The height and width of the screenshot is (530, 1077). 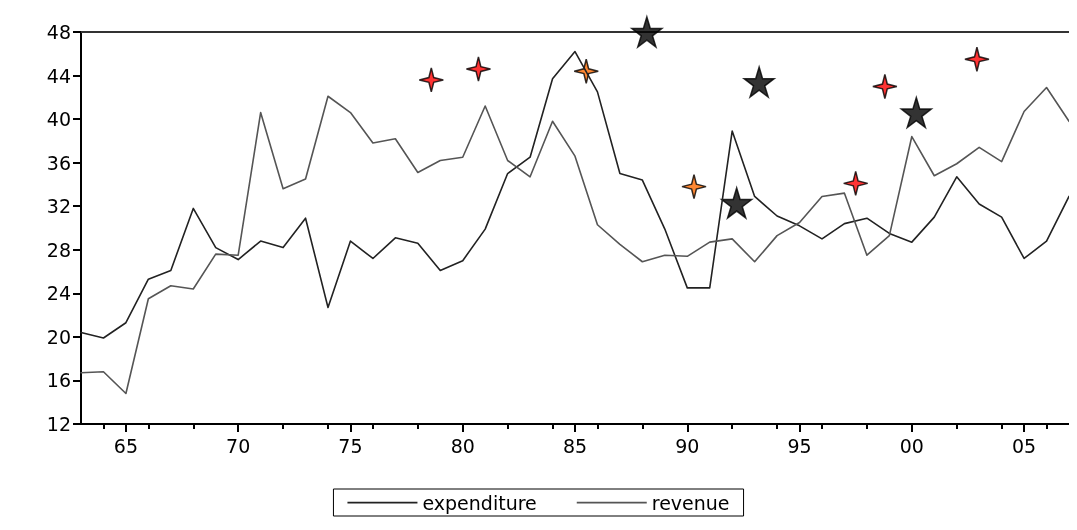 What do you see at coordinates (58, 293) in the screenshot?
I see `y-tick-label: 24` at bounding box center [58, 293].